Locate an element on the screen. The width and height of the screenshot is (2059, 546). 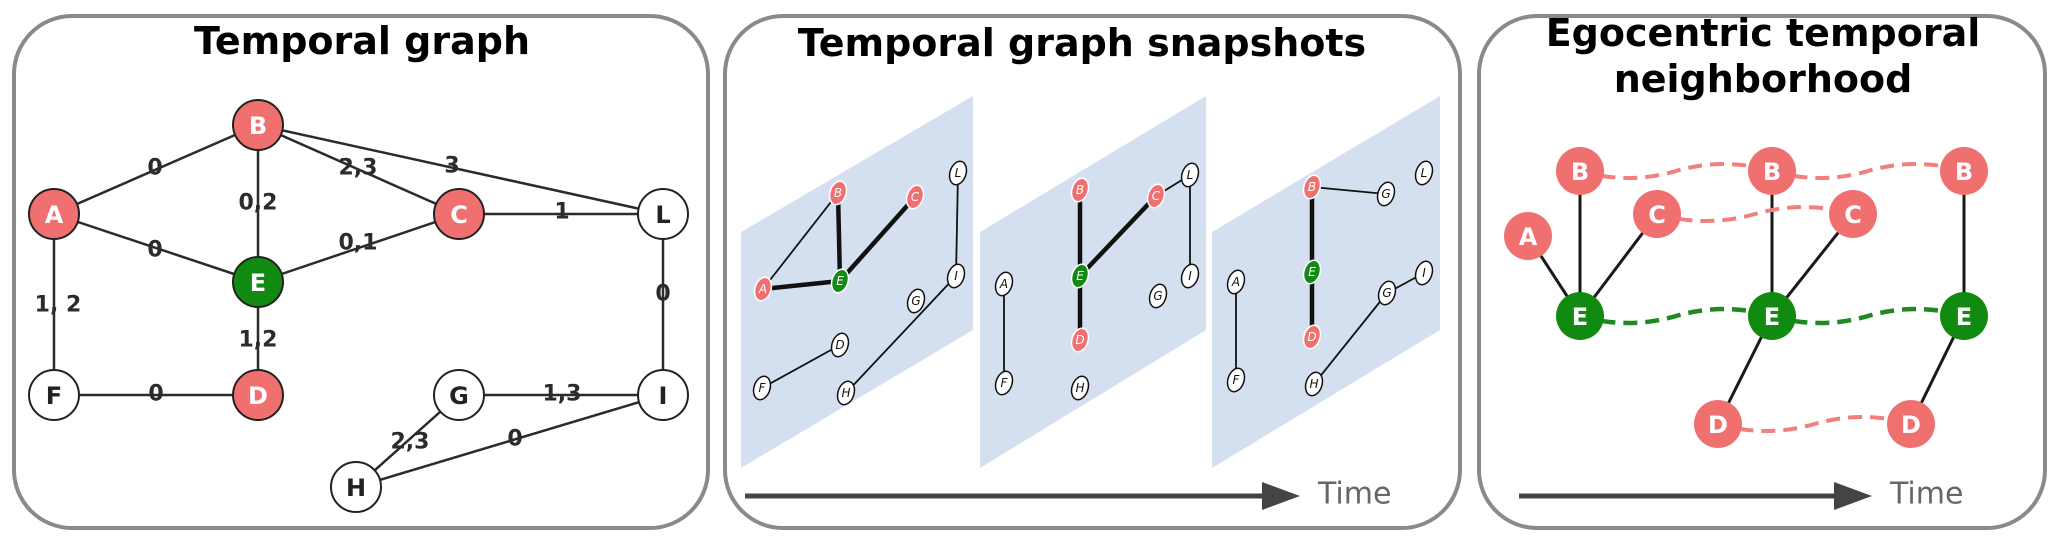
panel3-time-arrowhead-icon is located at coordinates (1853, 496).